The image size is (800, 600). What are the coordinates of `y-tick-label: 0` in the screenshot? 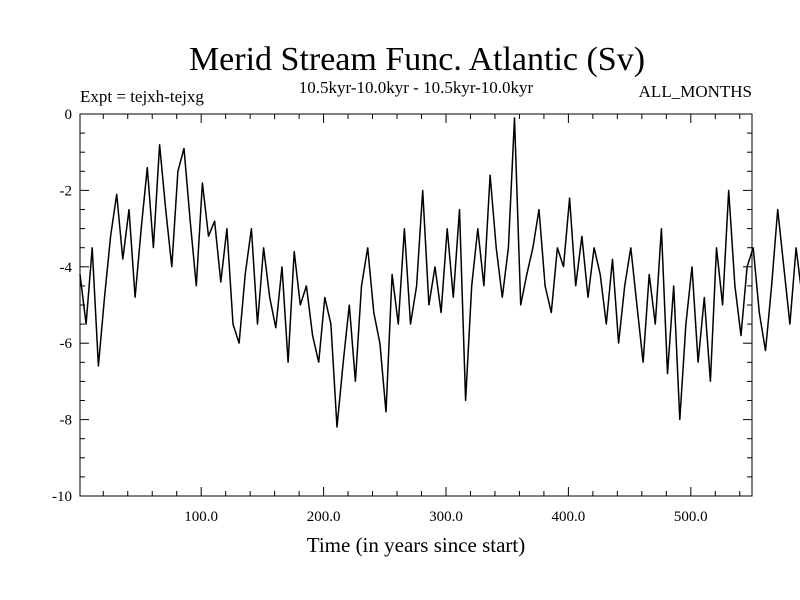 It's located at (69, 115).